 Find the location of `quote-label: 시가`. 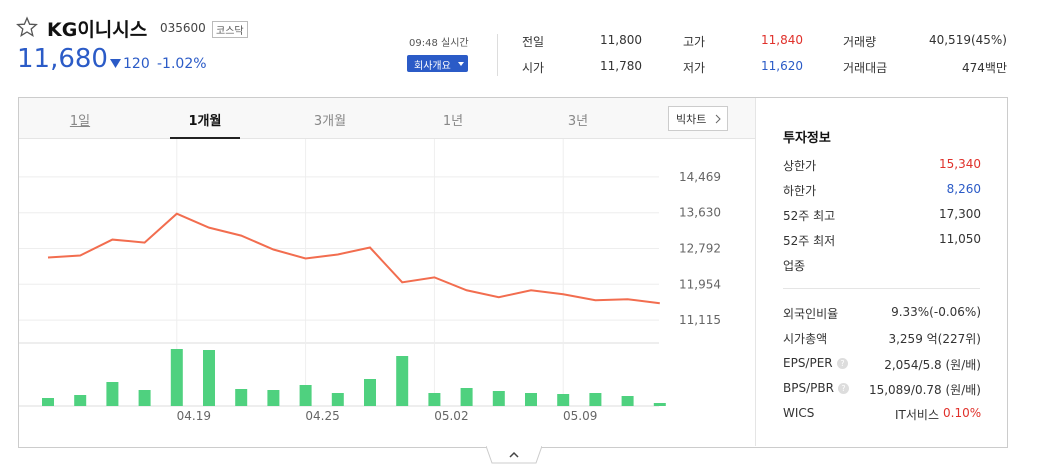

quote-label: 시가 is located at coordinates (533, 68).